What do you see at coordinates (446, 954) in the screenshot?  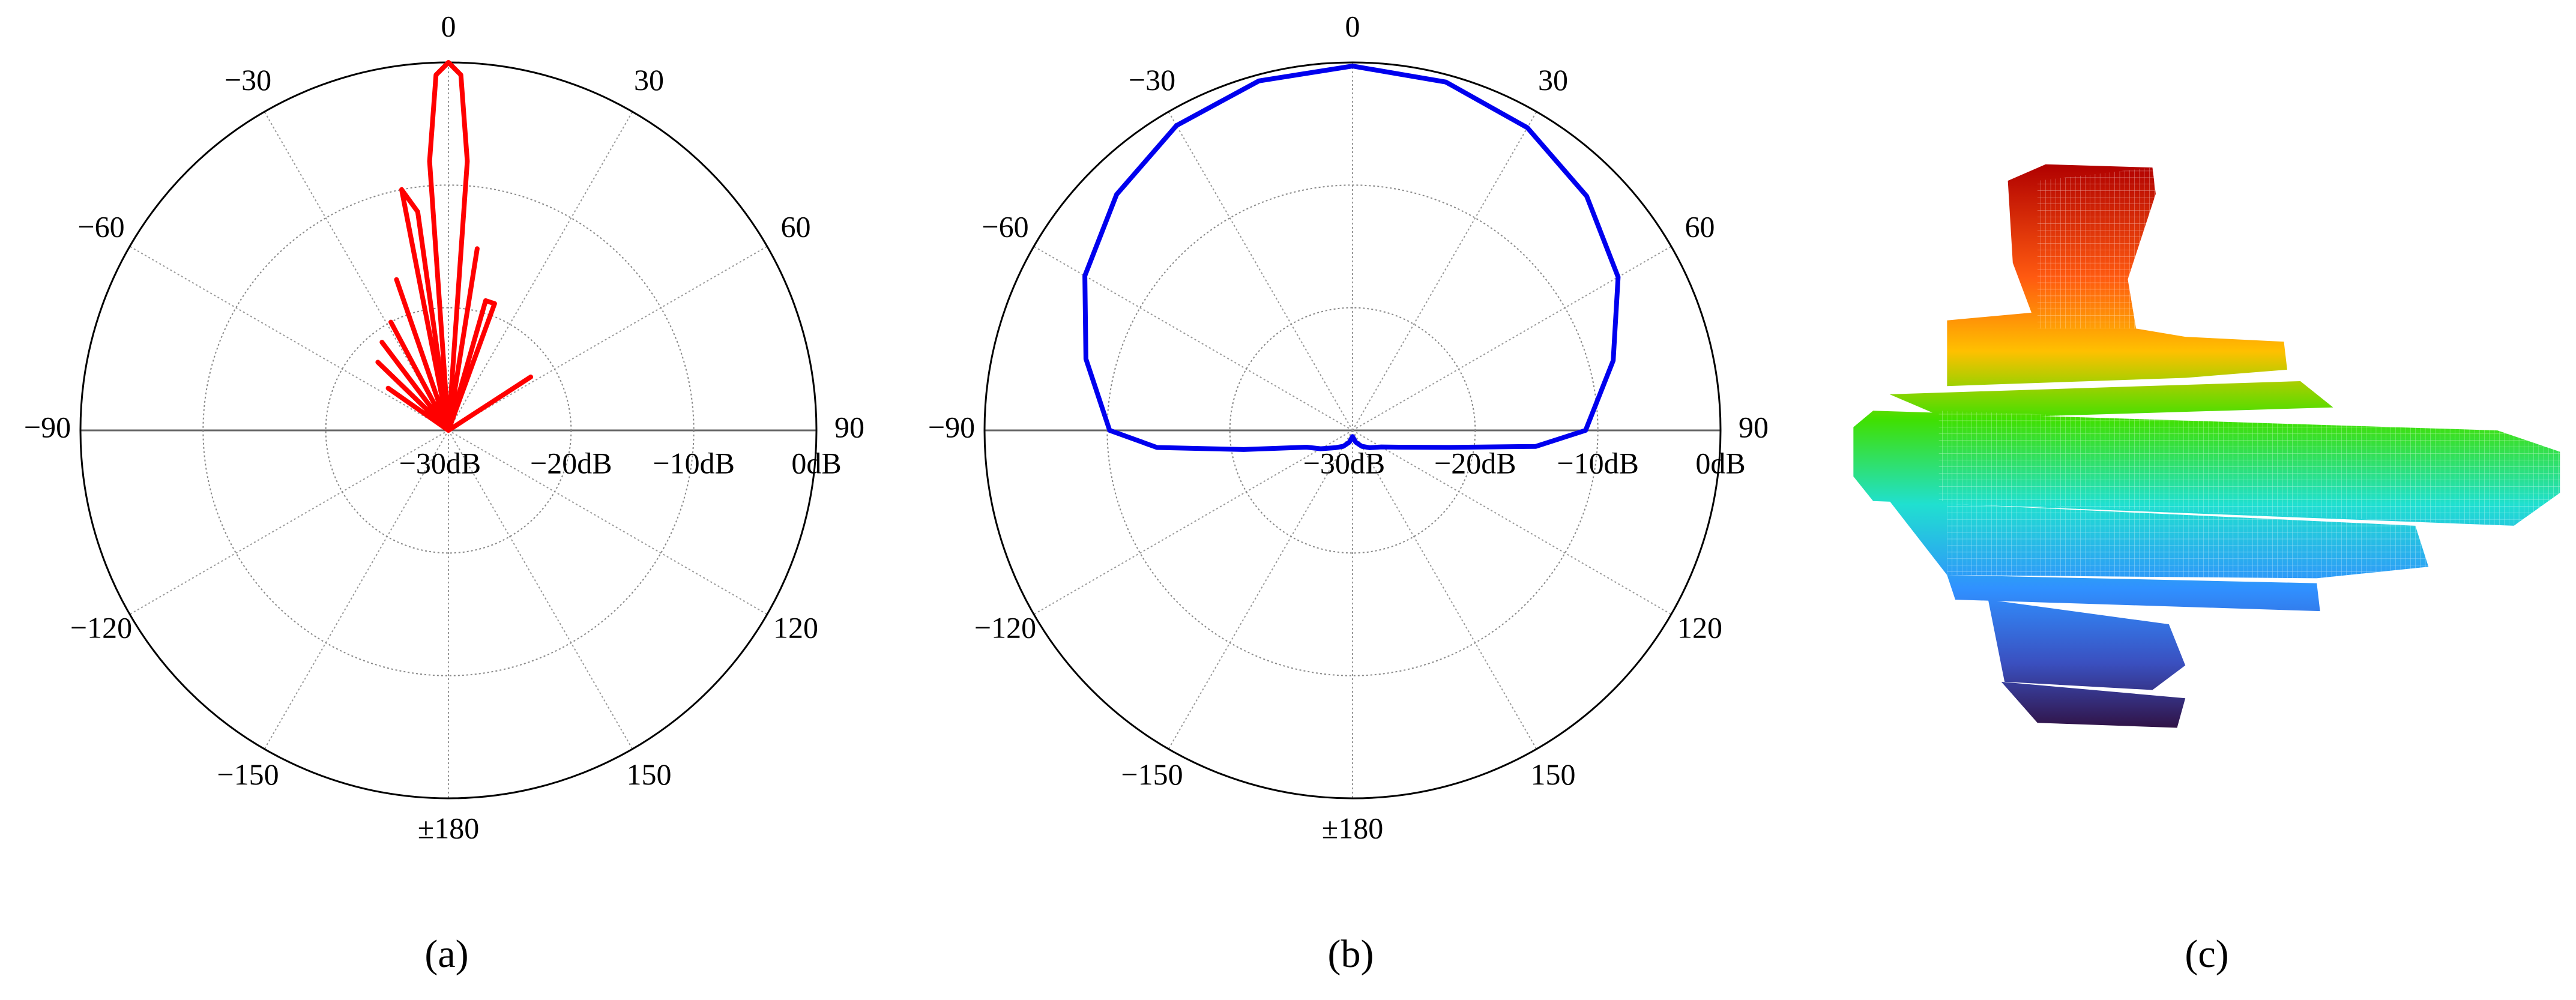 I see `panel-label: (a)` at bounding box center [446, 954].